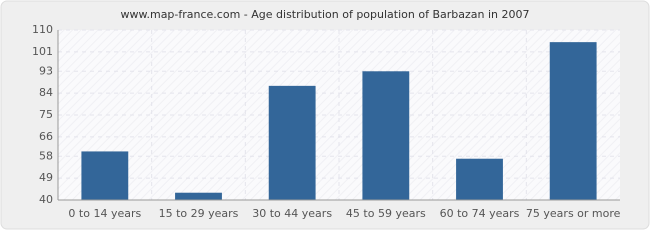  I want to click on y-tick-label: 75, so click(46, 114).